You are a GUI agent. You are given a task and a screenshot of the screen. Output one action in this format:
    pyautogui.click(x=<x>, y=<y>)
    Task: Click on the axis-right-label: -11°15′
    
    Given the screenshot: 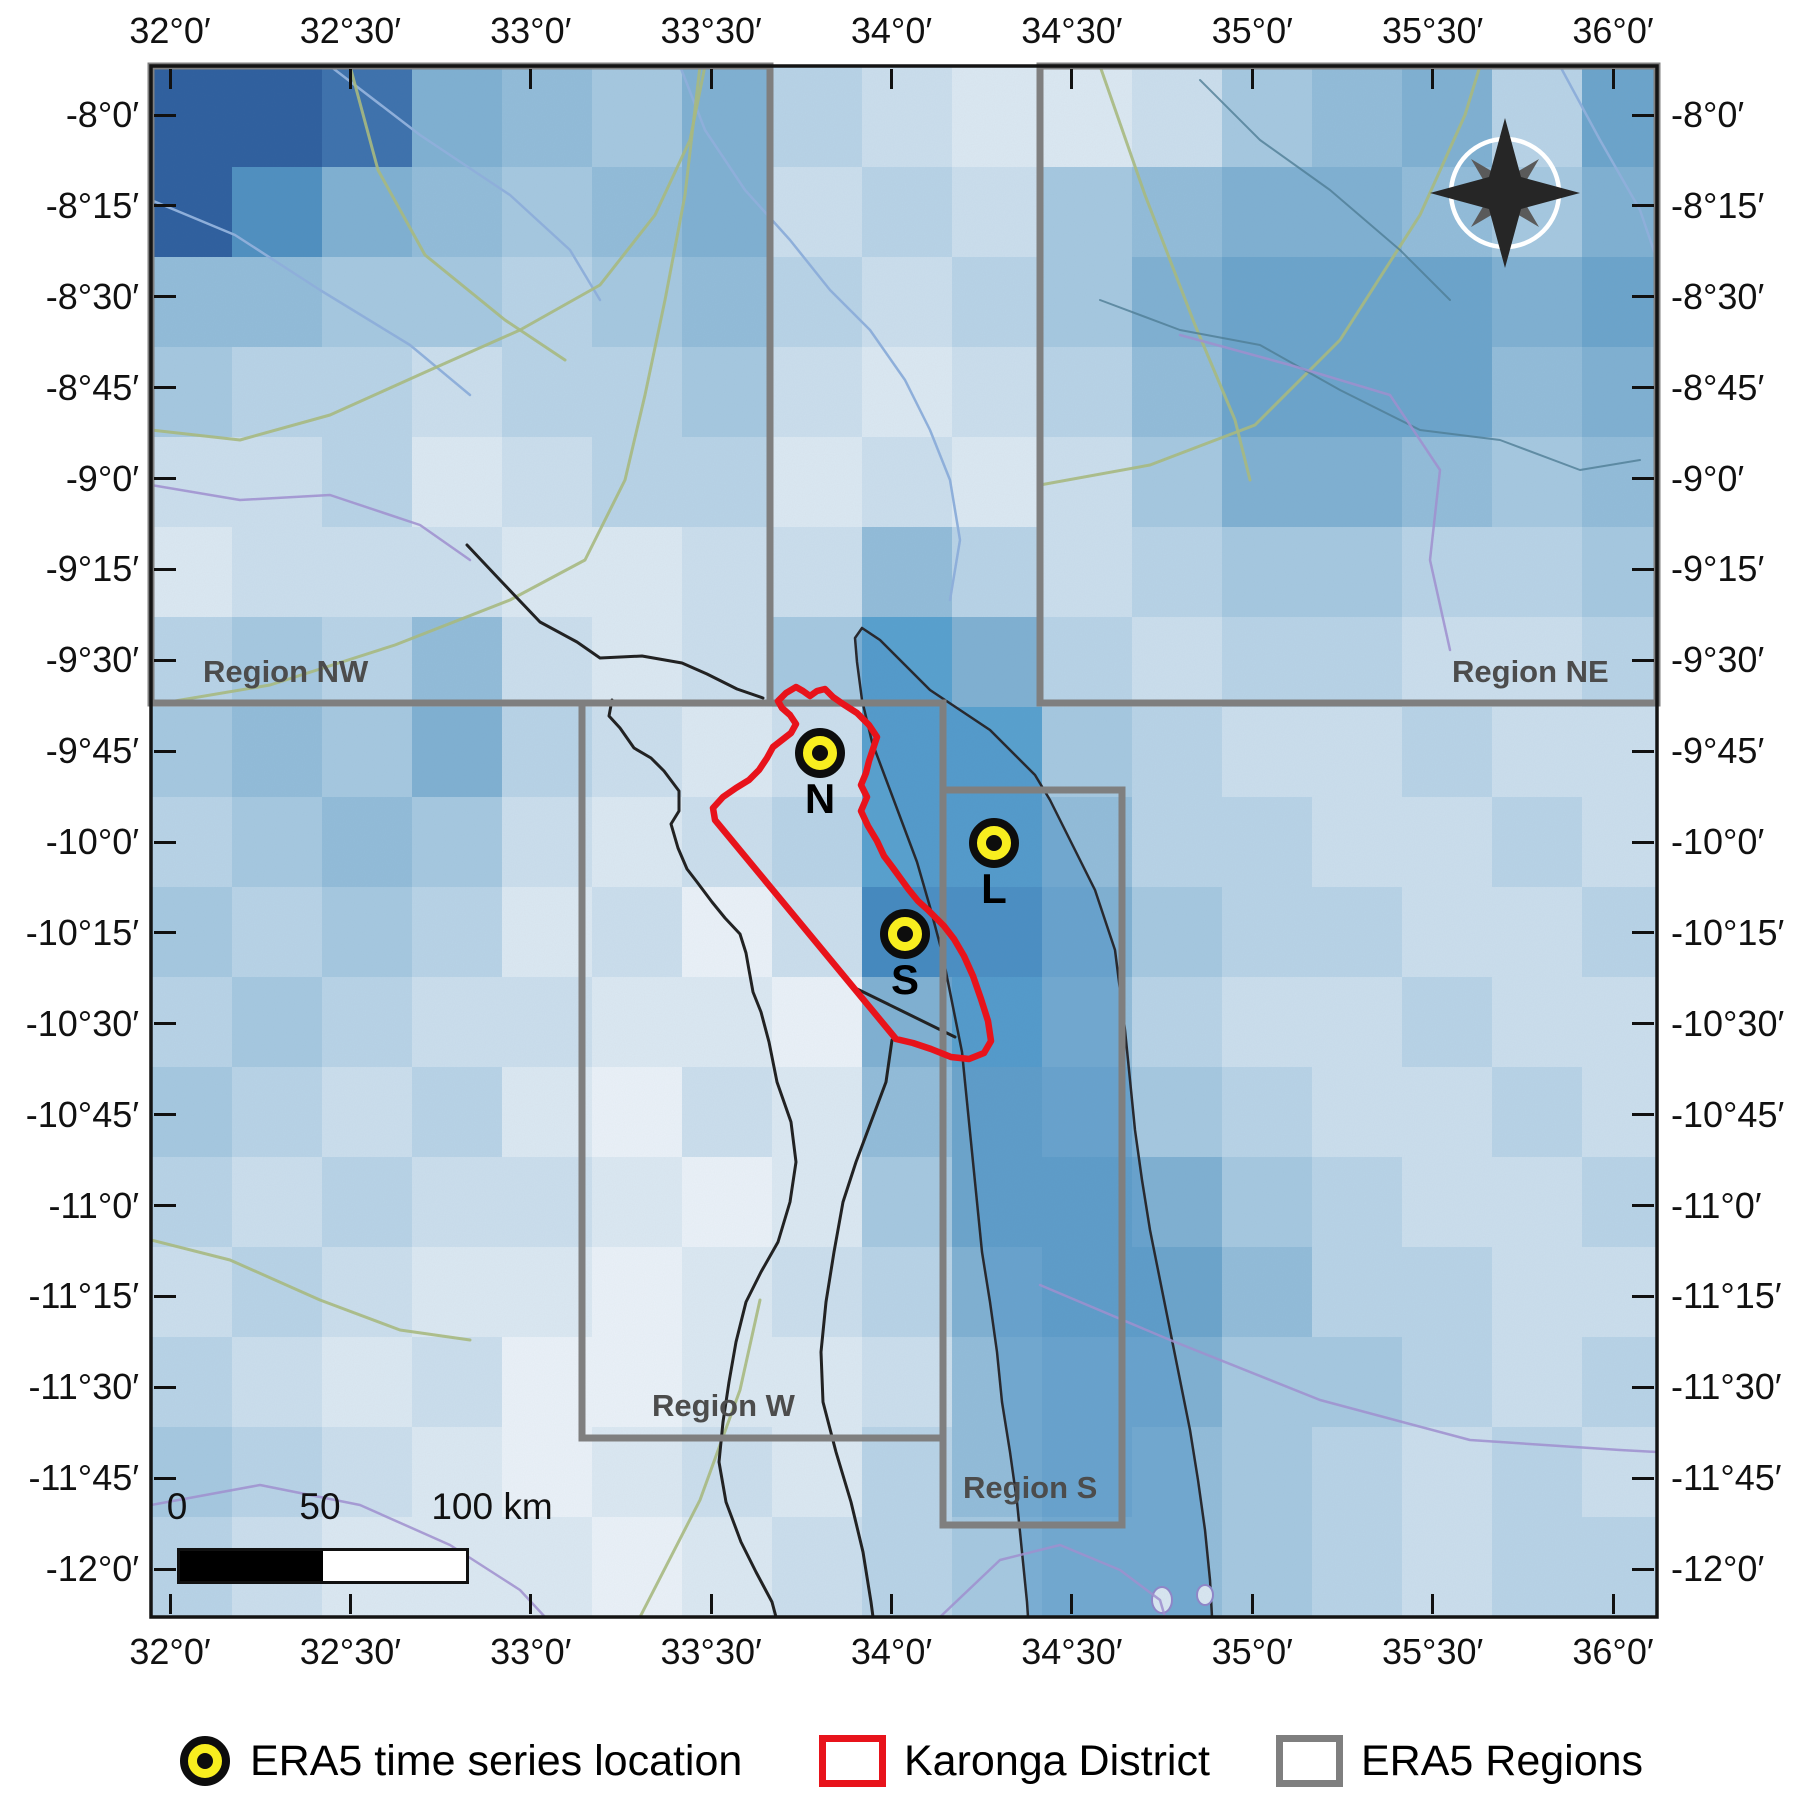 What is the action you would take?
    pyautogui.click(x=1726, y=1296)
    